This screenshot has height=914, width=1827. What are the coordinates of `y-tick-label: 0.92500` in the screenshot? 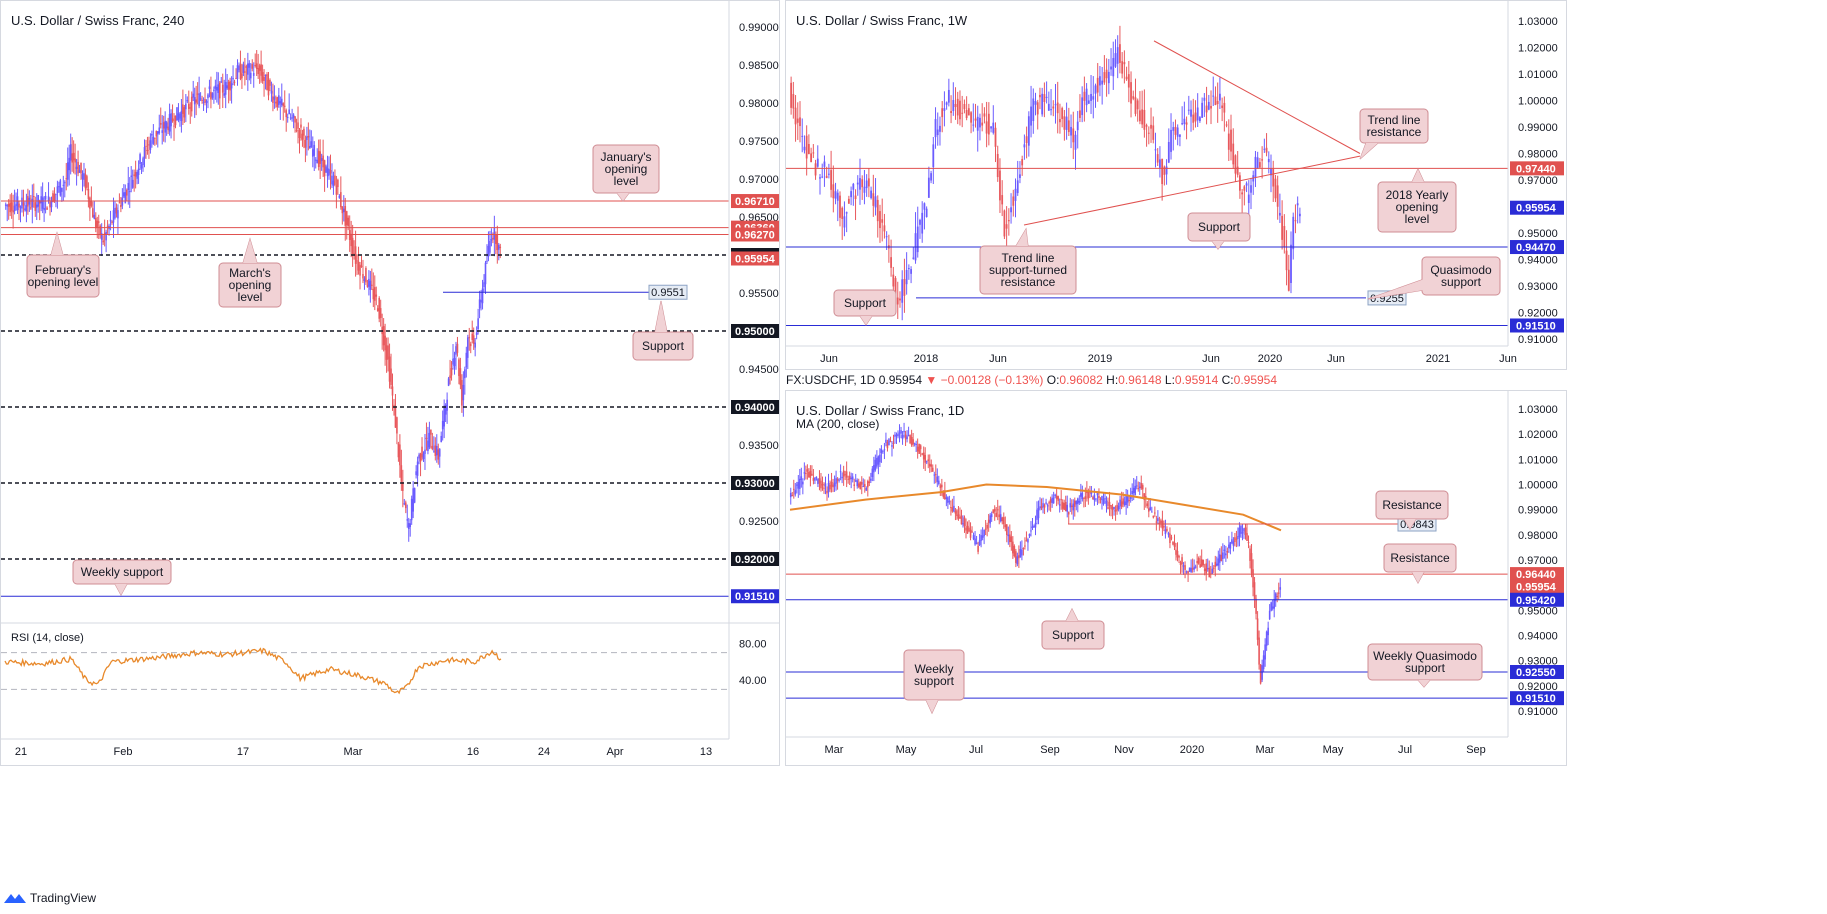 It's located at (759, 522).